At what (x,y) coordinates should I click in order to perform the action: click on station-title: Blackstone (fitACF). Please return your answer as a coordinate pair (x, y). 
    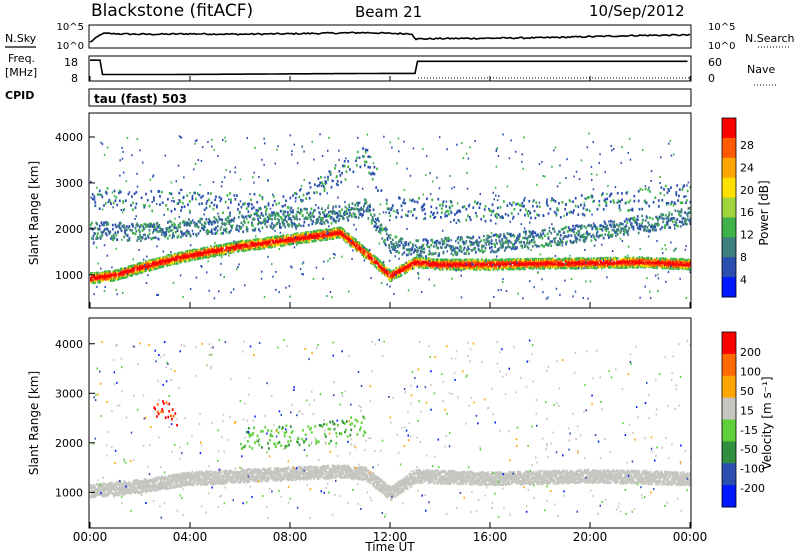
    Looking at the image, I should click on (172, 11).